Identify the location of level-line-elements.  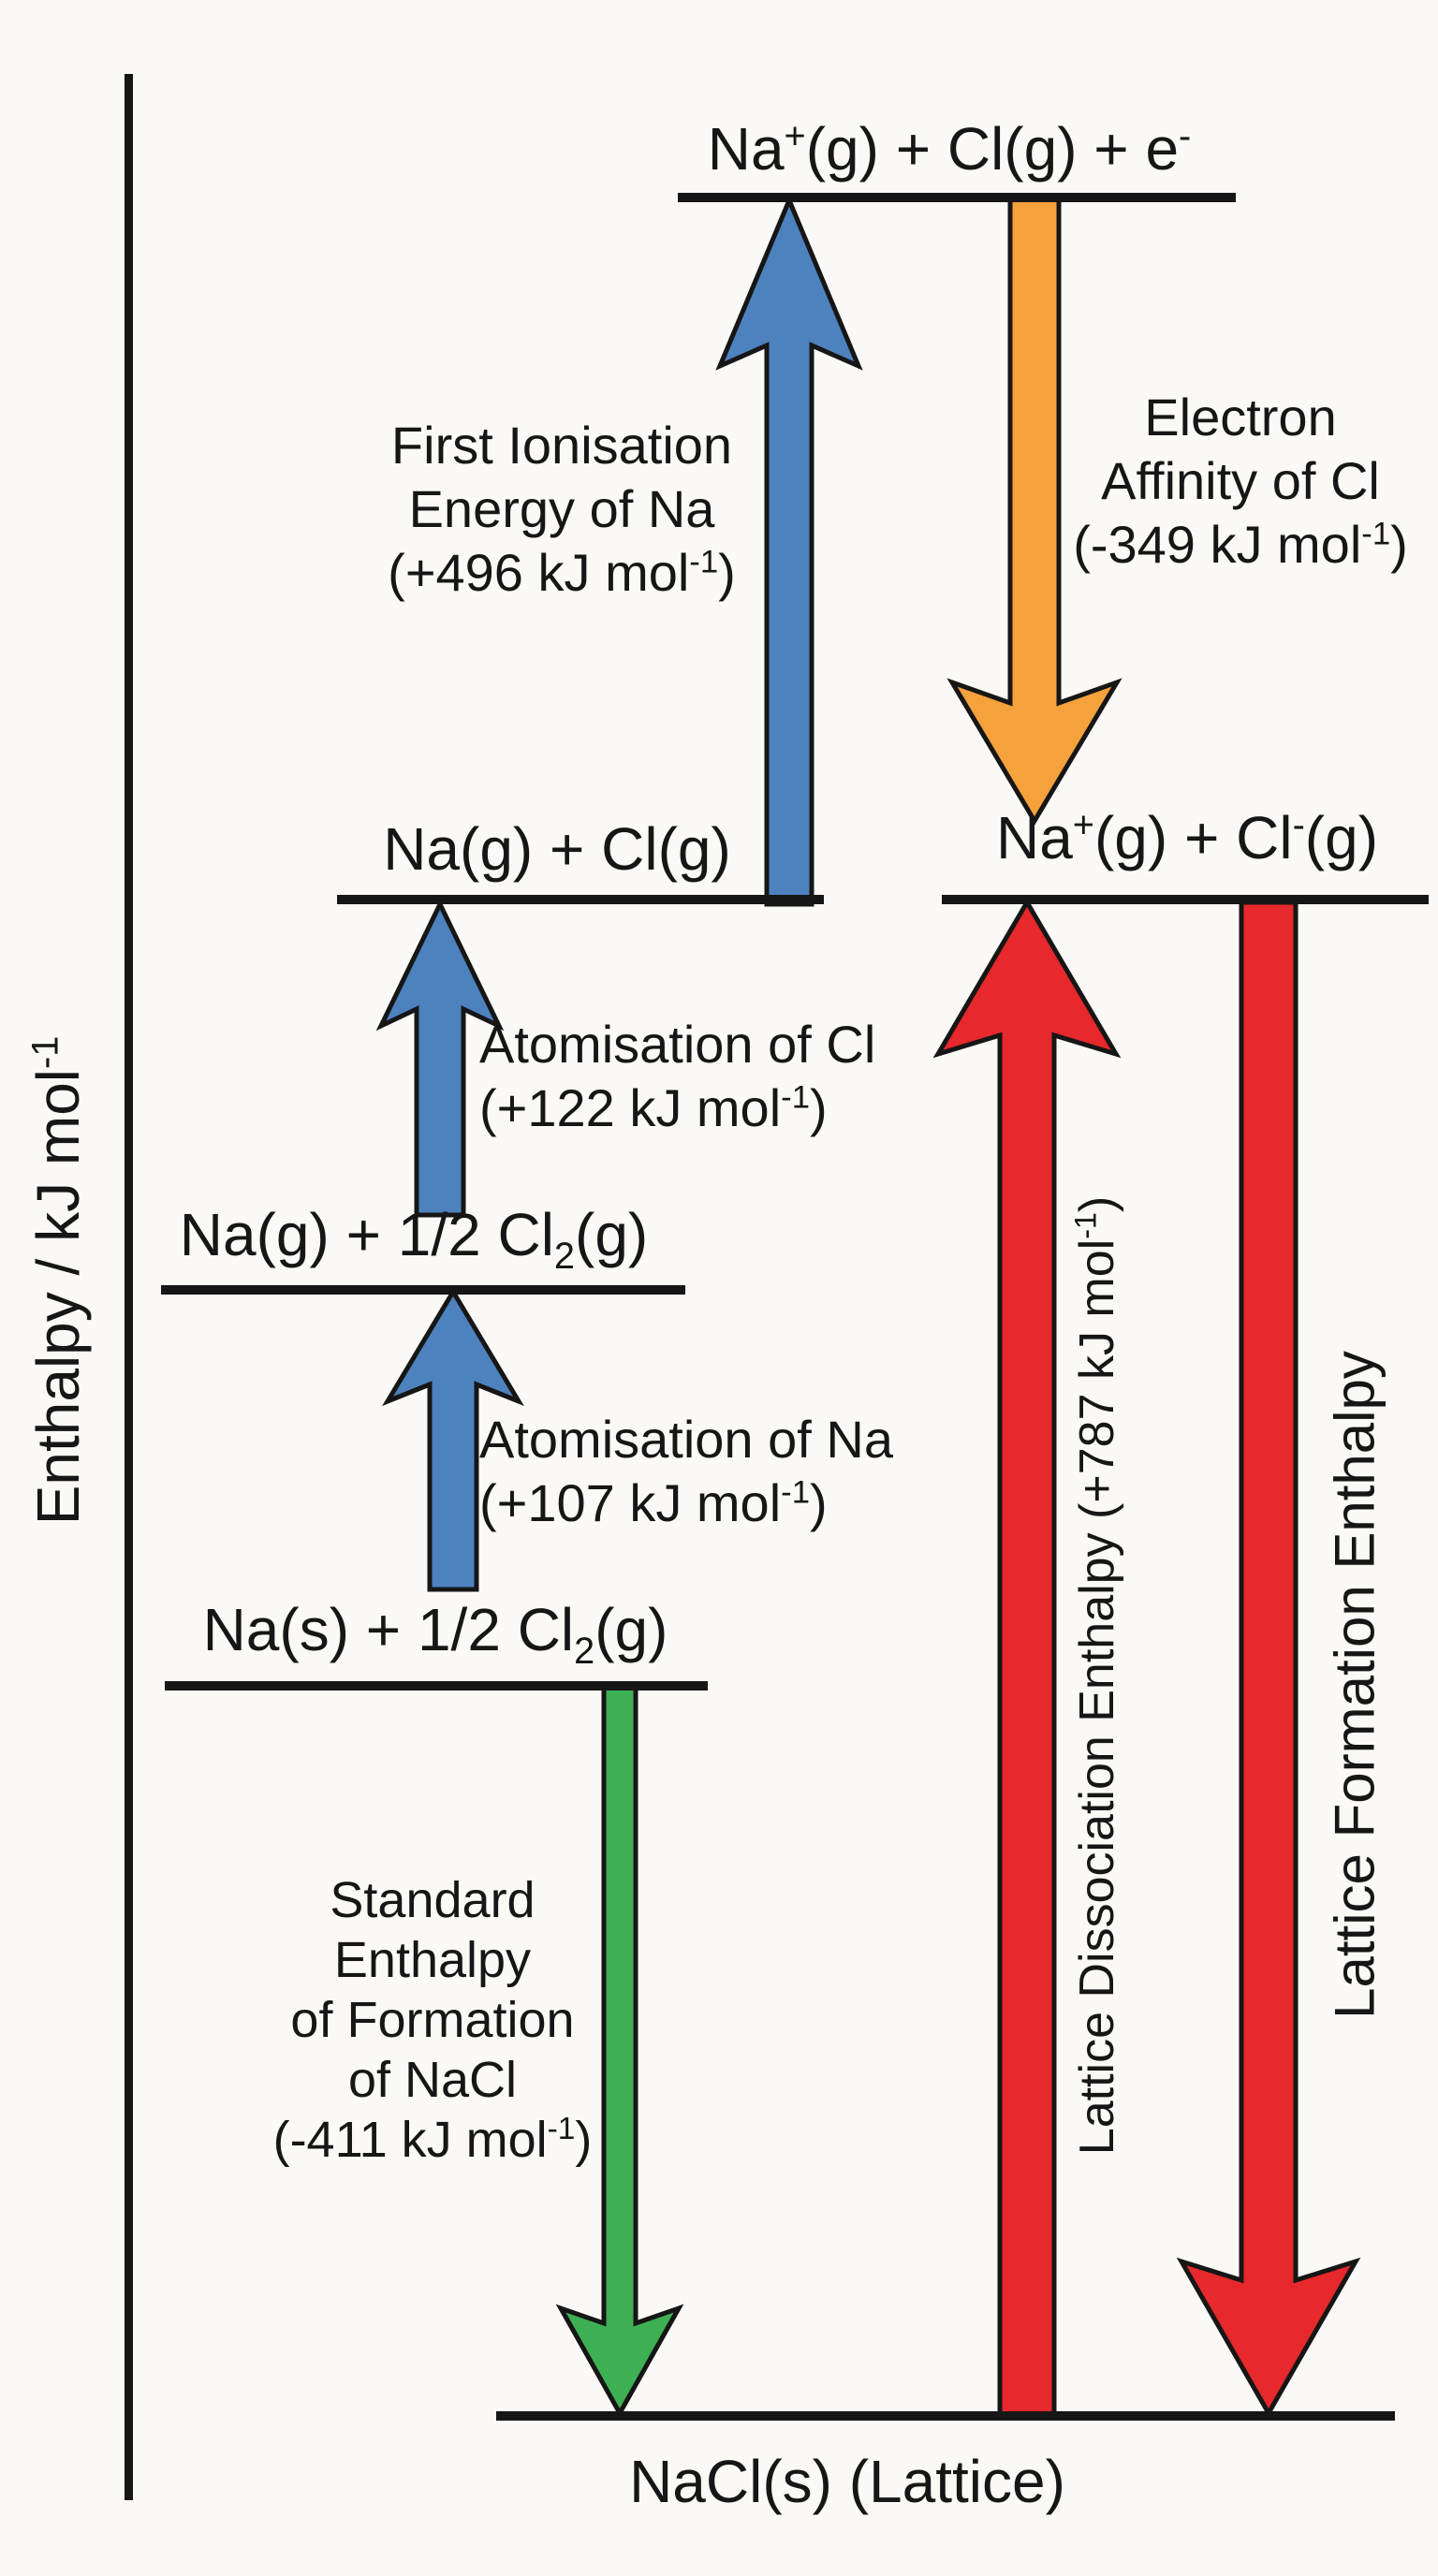
(436, 1685).